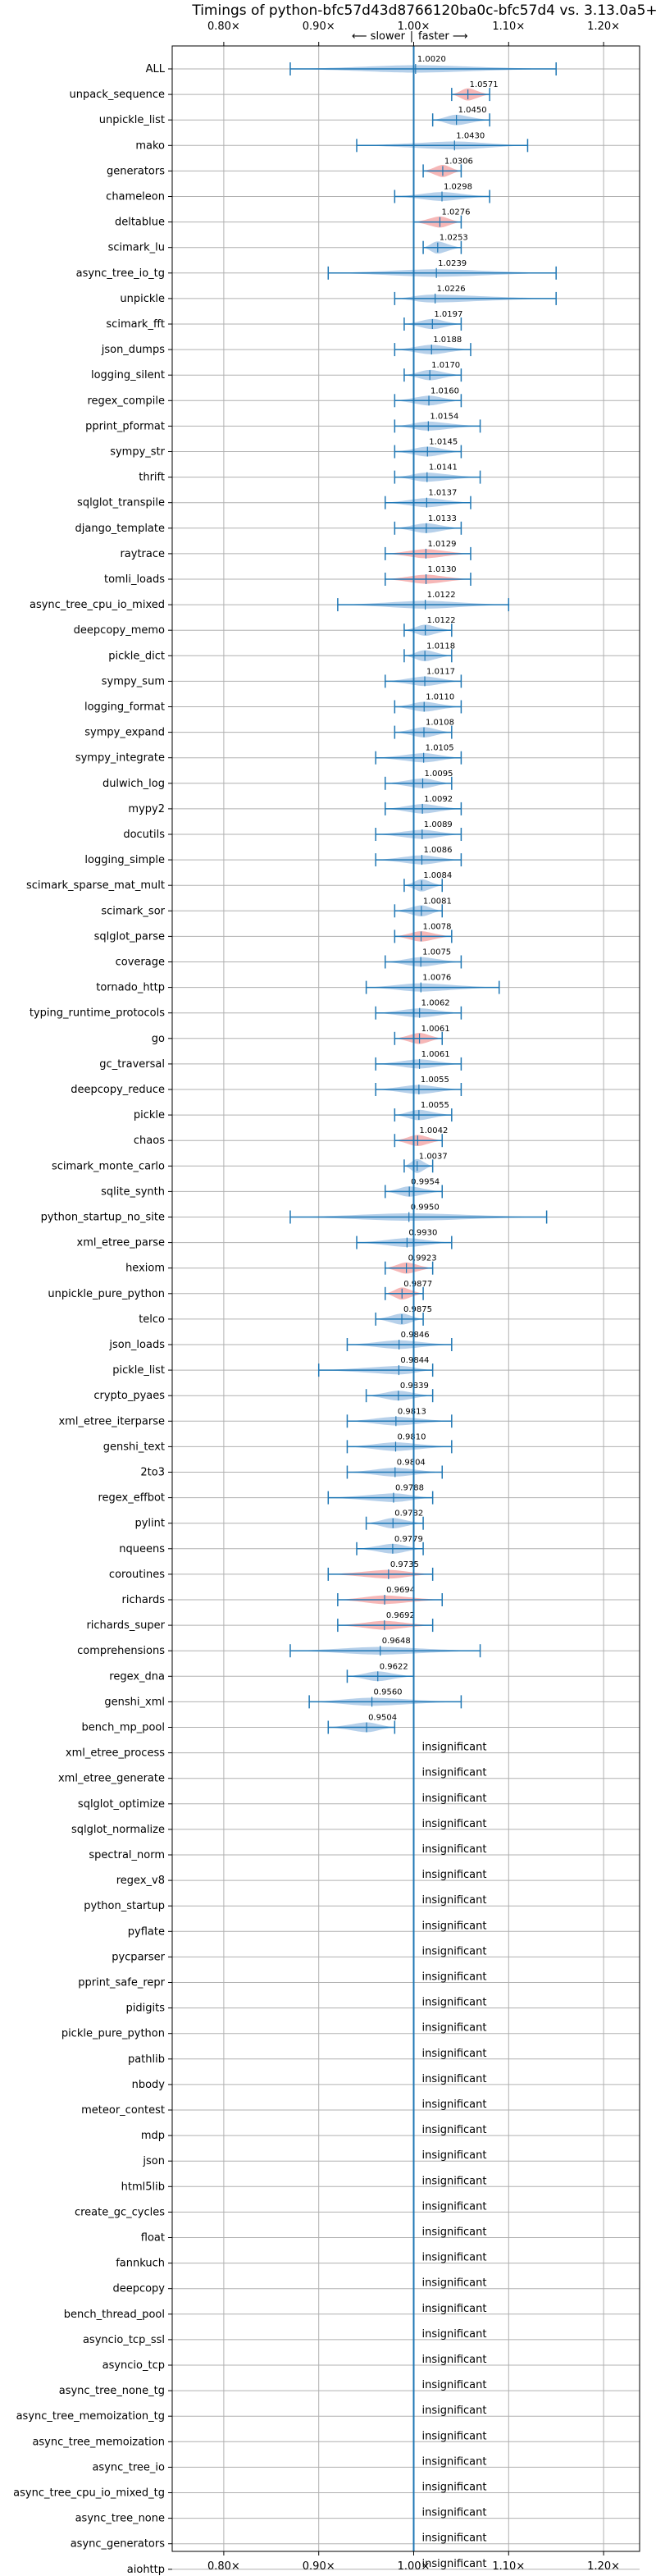  Describe the element at coordinates (124, 733) in the screenshot. I see `row-label-sympy_expand: sympy_expand` at that location.